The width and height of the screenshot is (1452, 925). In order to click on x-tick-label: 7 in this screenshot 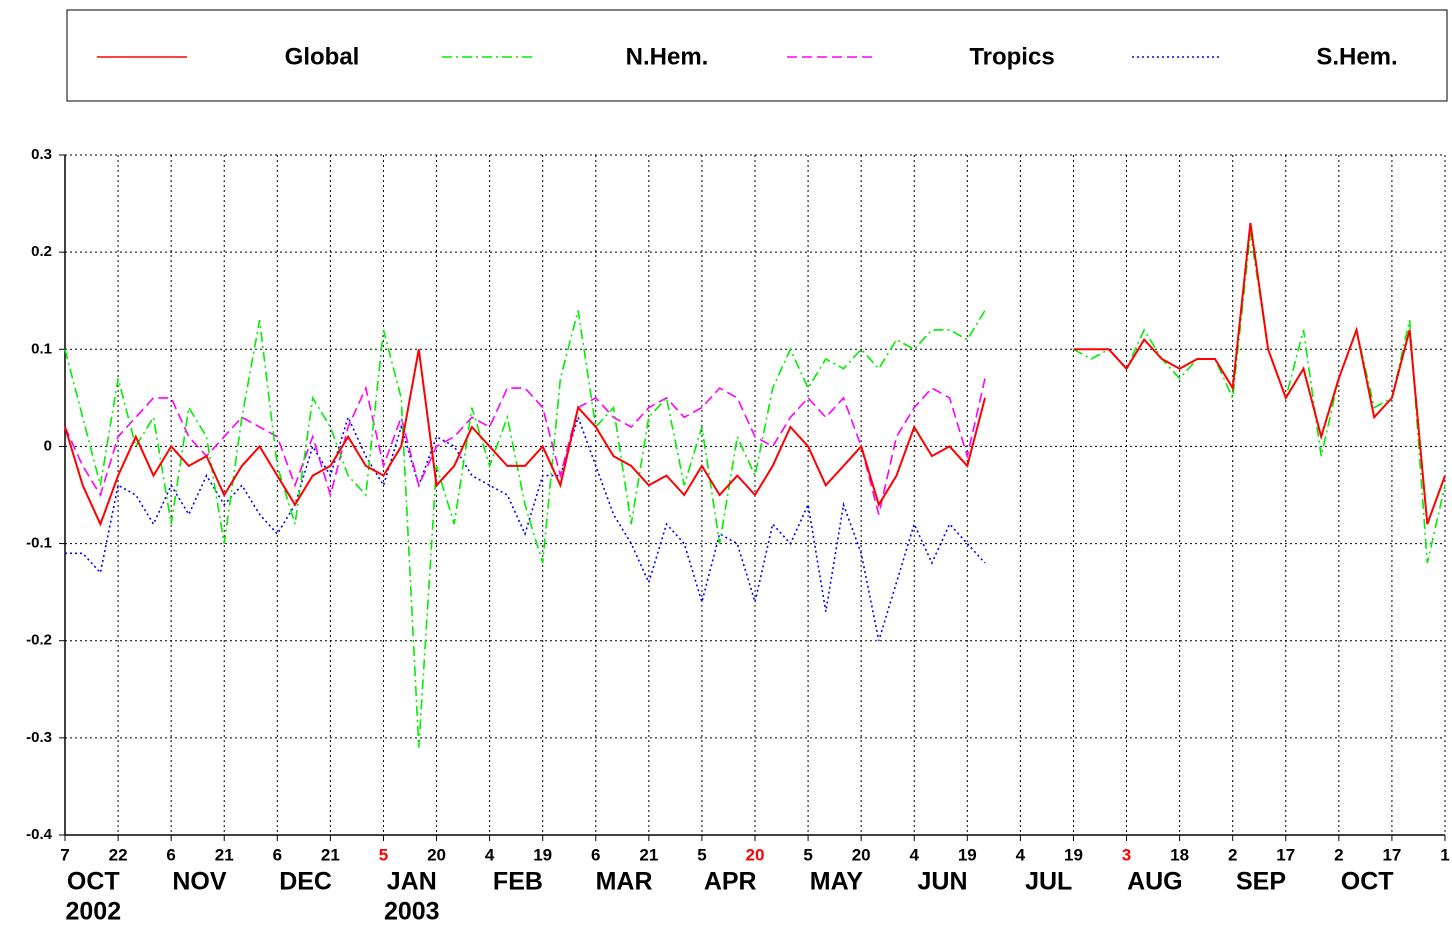, I will do `click(64, 854)`.